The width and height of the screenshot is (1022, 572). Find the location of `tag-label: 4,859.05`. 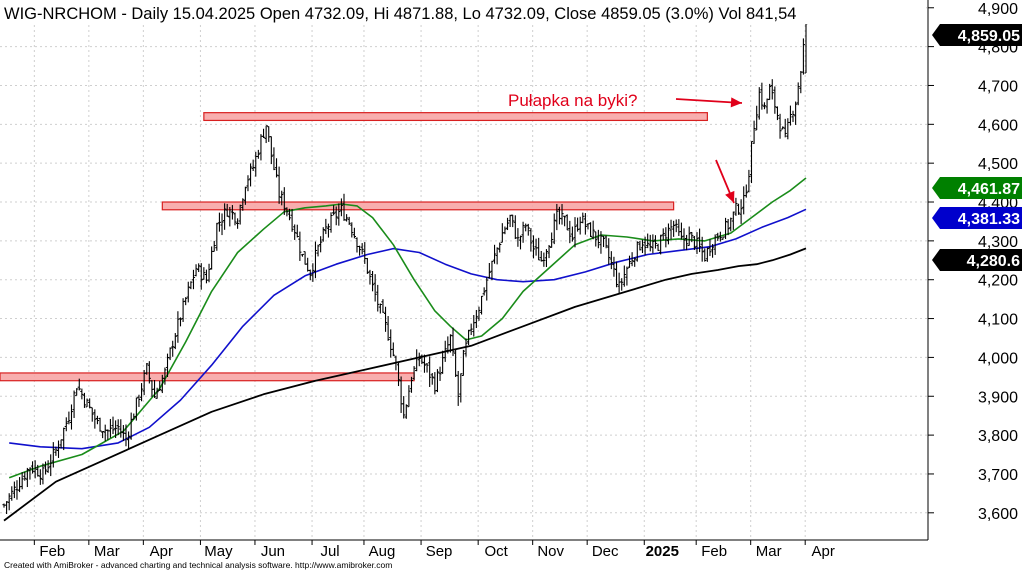

tag-label: 4,859.05 is located at coordinates (989, 36).